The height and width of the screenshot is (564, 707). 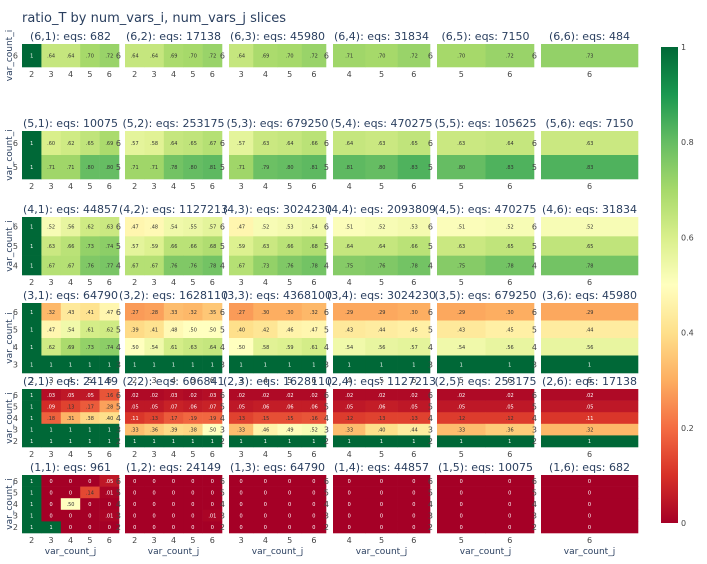 I want to click on cell-label: .52, so click(x=314, y=431).